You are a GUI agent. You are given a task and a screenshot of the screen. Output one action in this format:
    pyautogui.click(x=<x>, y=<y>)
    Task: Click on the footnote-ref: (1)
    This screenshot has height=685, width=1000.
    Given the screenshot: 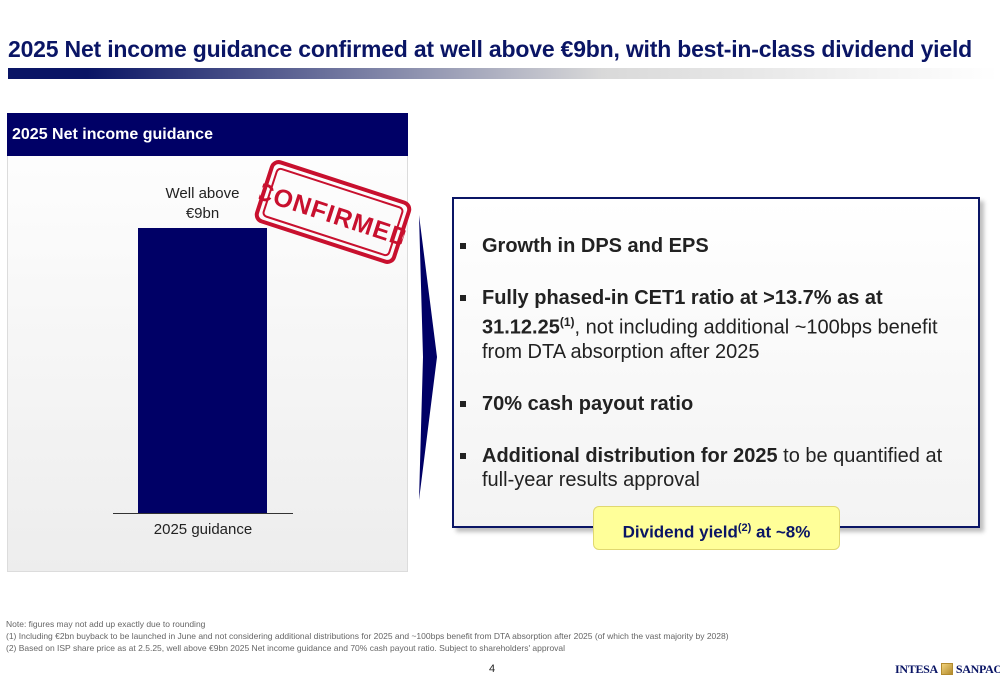 What is the action you would take?
    pyautogui.click(x=567, y=322)
    